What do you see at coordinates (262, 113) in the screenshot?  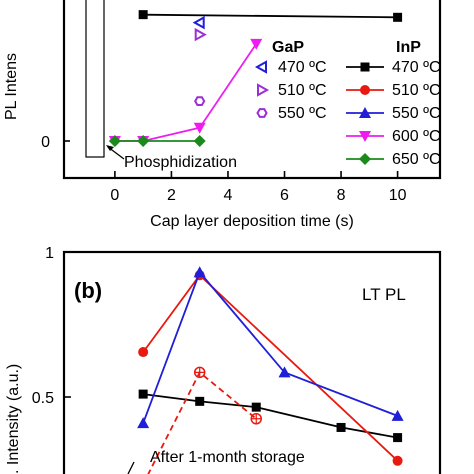 I see `legend-gap-550-c-marker` at bounding box center [262, 113].